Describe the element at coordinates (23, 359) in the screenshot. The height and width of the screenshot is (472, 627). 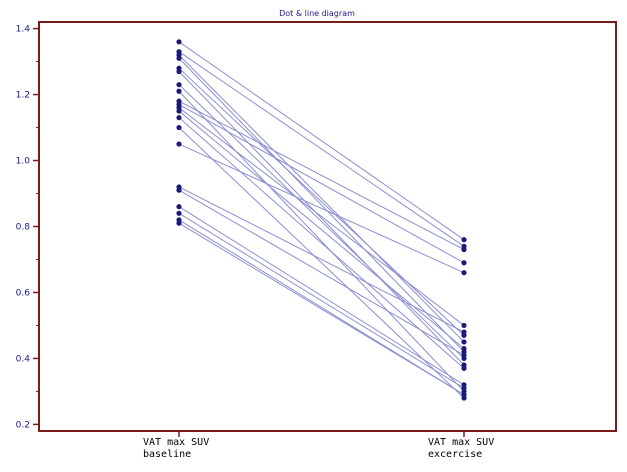
I see `y-tick-label: 0.4` at that location.